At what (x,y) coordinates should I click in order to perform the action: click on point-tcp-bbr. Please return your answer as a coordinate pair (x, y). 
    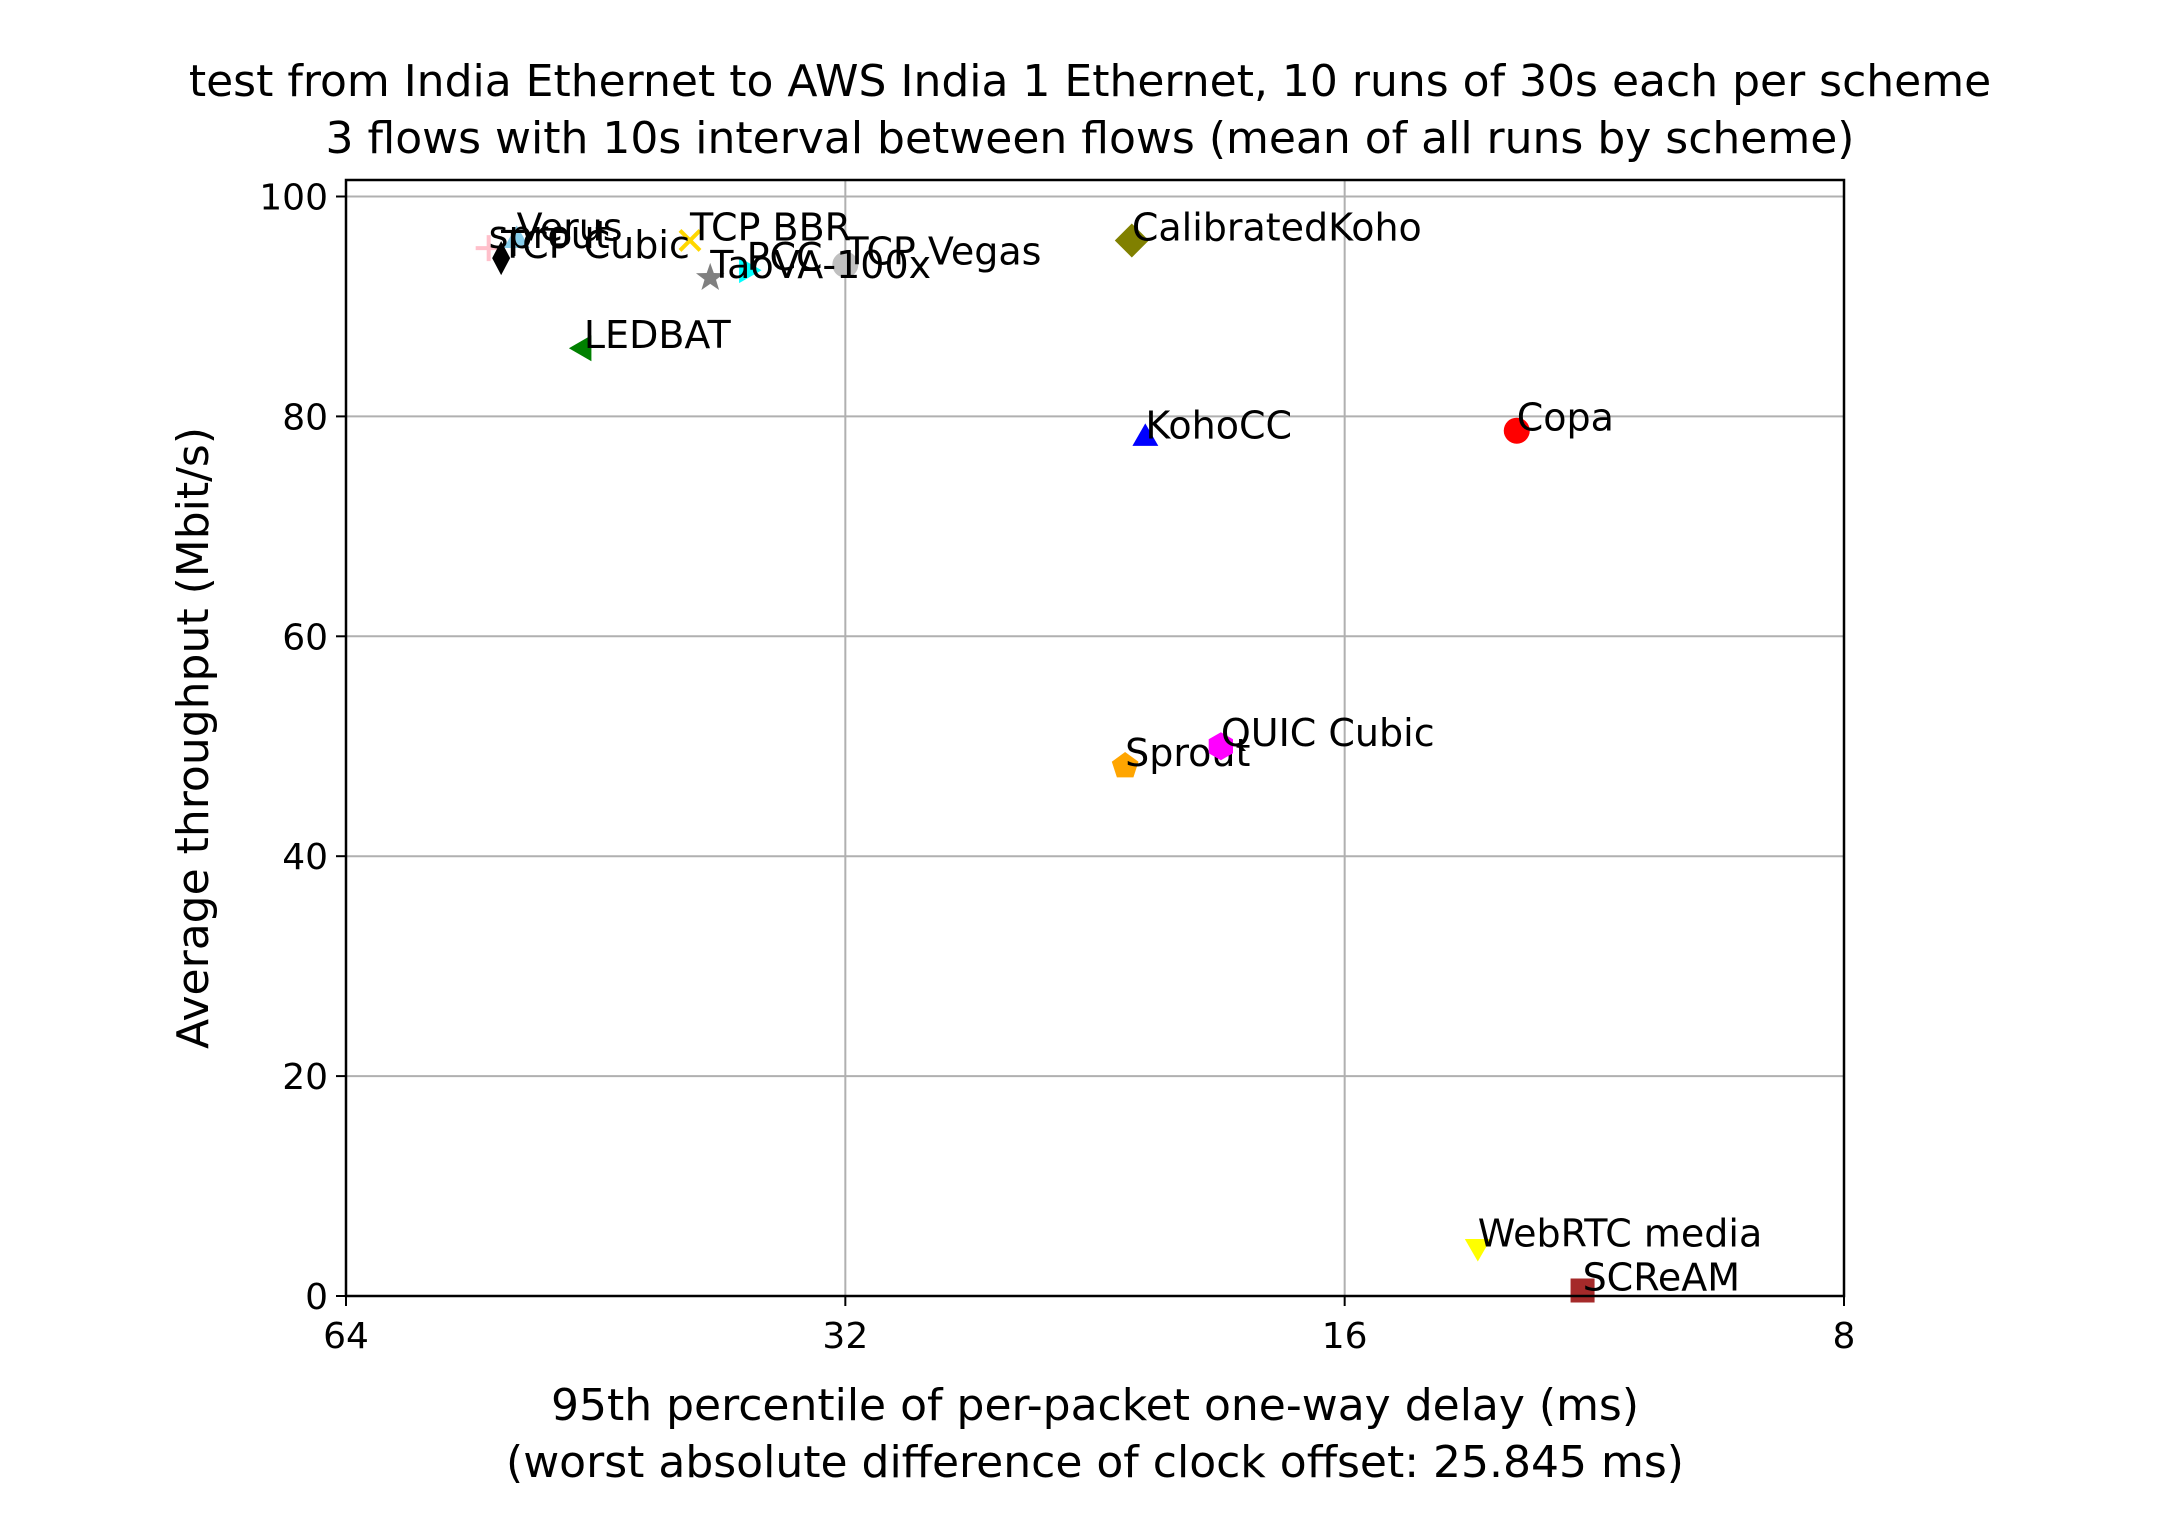
    Looking at the image, I should click on (690, 240).